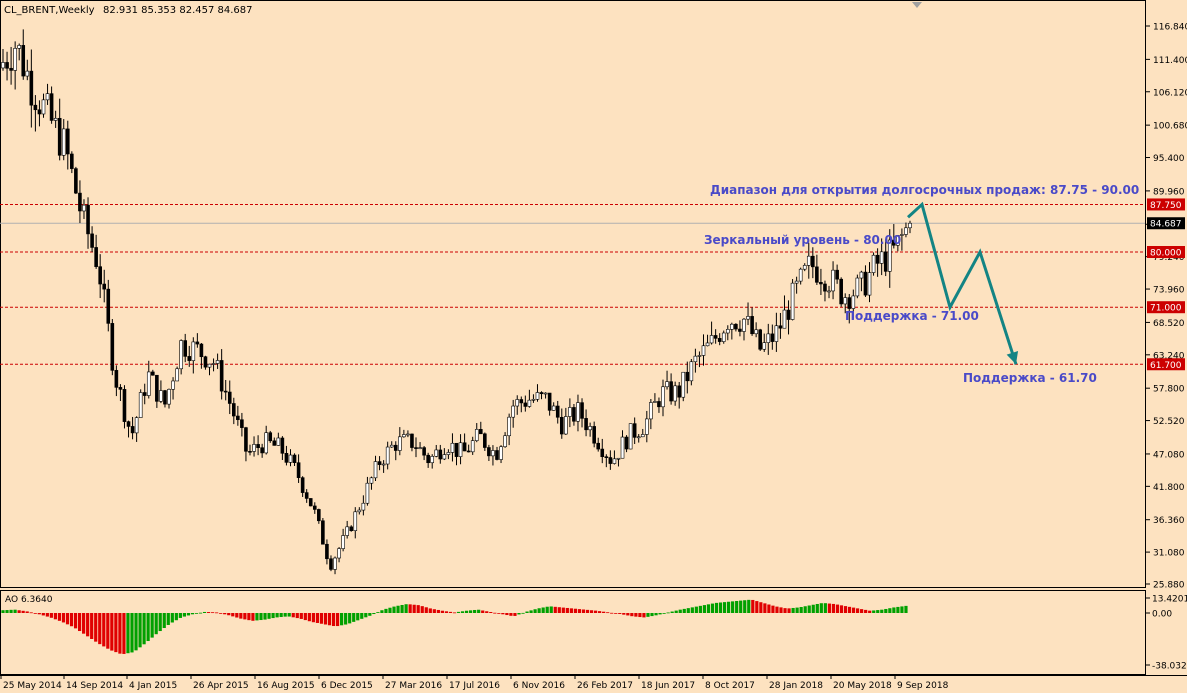 This screenshot has width=1187, height=693. Describe the element at coordinates (730, 686) in the screenshot. I see `time-tick-label: 8 Oct 2017` at that location.